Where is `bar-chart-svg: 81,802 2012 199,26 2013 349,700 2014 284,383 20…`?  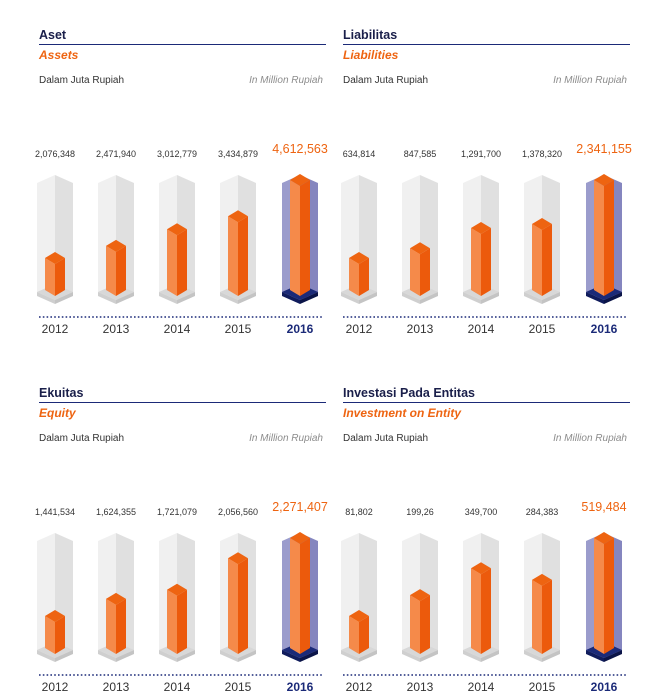
bar-chart-svg: 81,802 2012 199,26 2013 349,700 2014 284,383 20… is located at coordinates (484, 597).